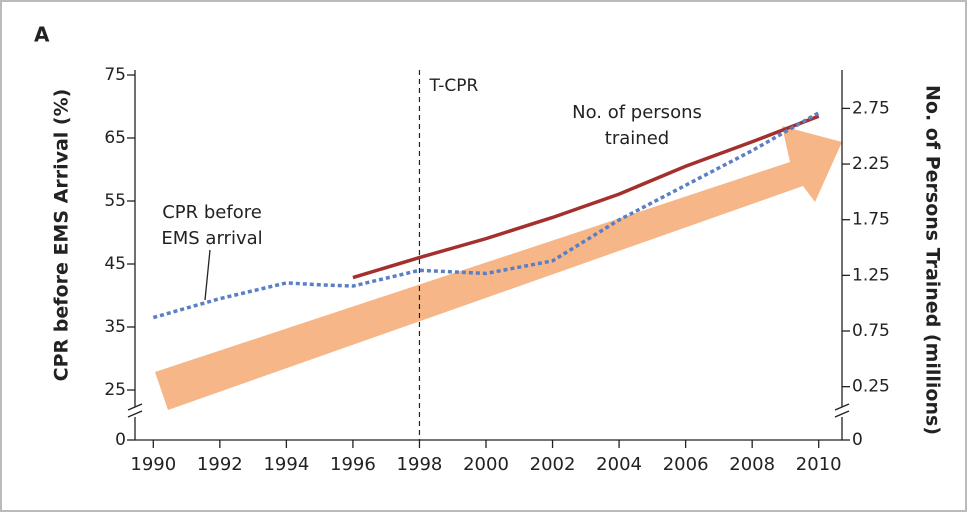  What do you see at coordinates (619, 464) in the screenshot?
I see `x-tick-label: 2004` at bounding box center [619, 464].